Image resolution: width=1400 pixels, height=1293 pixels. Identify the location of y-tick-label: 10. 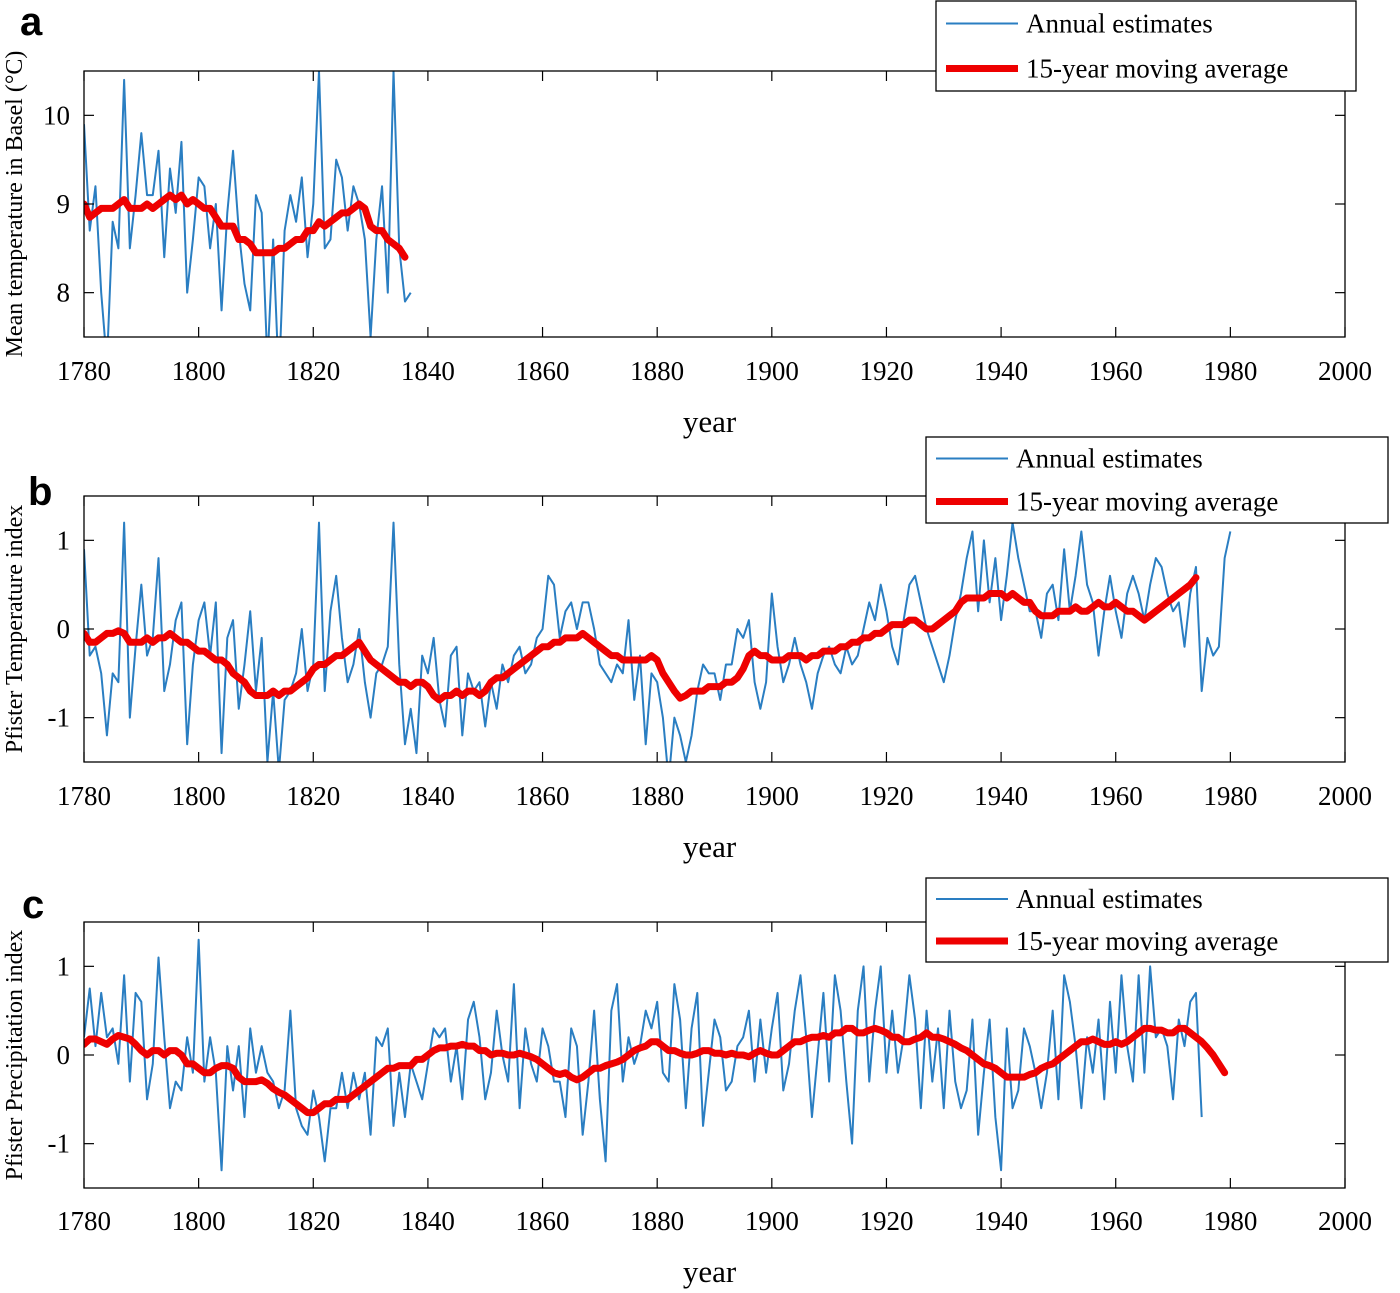
(56, 115).